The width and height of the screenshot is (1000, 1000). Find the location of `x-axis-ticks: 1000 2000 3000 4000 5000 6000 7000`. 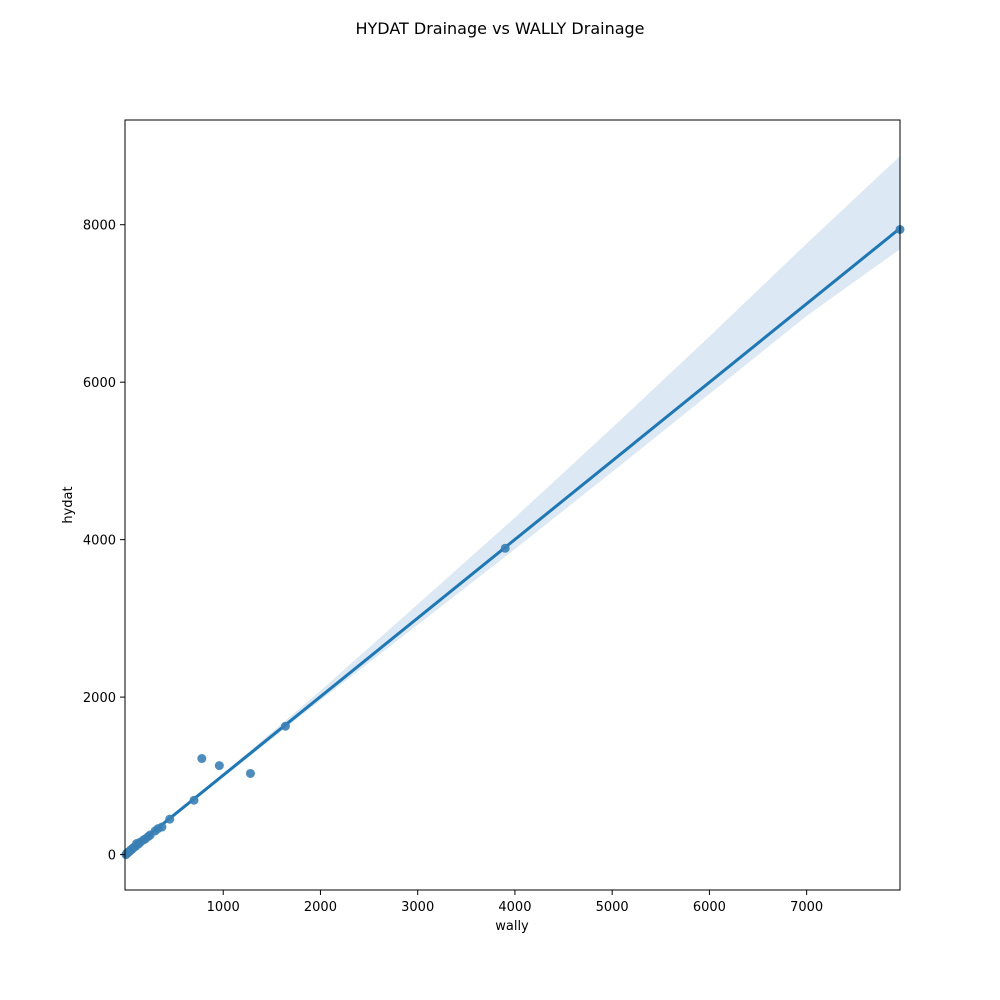

x-axis-ticks: 1000 2000 3000 4000 5000 6000 7000 is located at coordinates (515, 902).